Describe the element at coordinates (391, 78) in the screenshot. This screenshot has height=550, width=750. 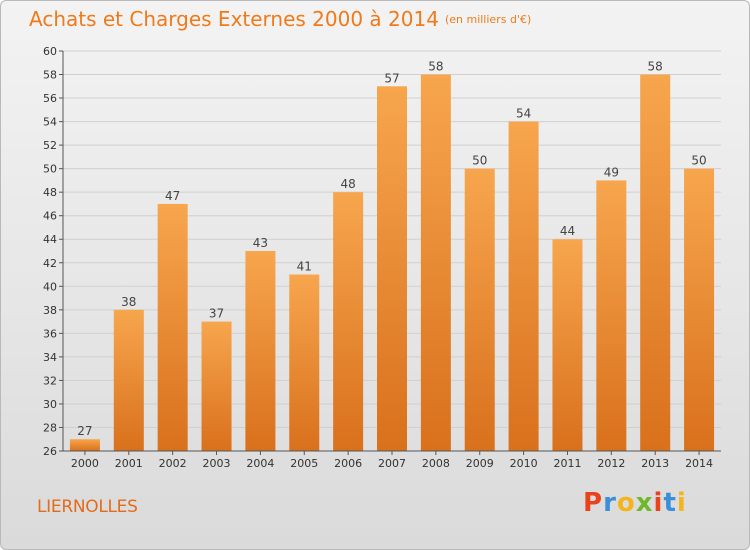
I see `data-label-2007: 57` at that location.